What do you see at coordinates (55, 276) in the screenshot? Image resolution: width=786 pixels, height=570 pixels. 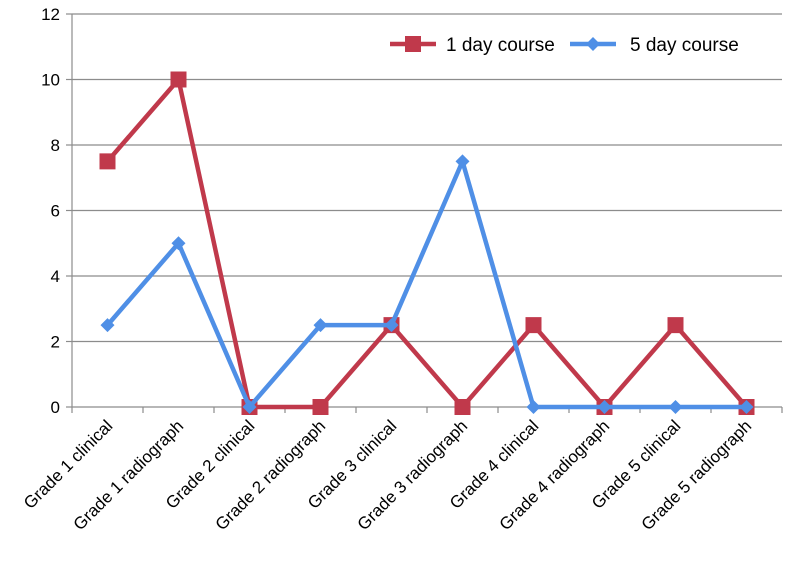 I see `y-tick-label: 4` at bounding box center [55, 276].